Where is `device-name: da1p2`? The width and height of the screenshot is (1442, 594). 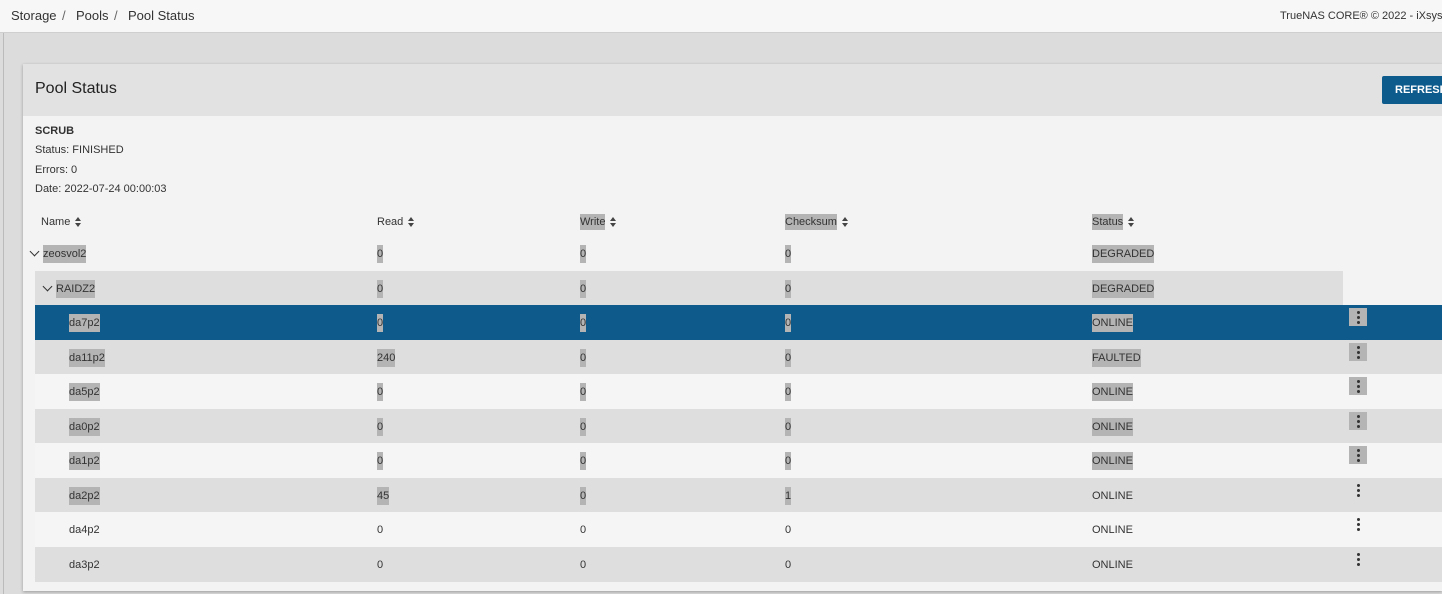
device-name: da1p2 is located at coordinates (84, 461).